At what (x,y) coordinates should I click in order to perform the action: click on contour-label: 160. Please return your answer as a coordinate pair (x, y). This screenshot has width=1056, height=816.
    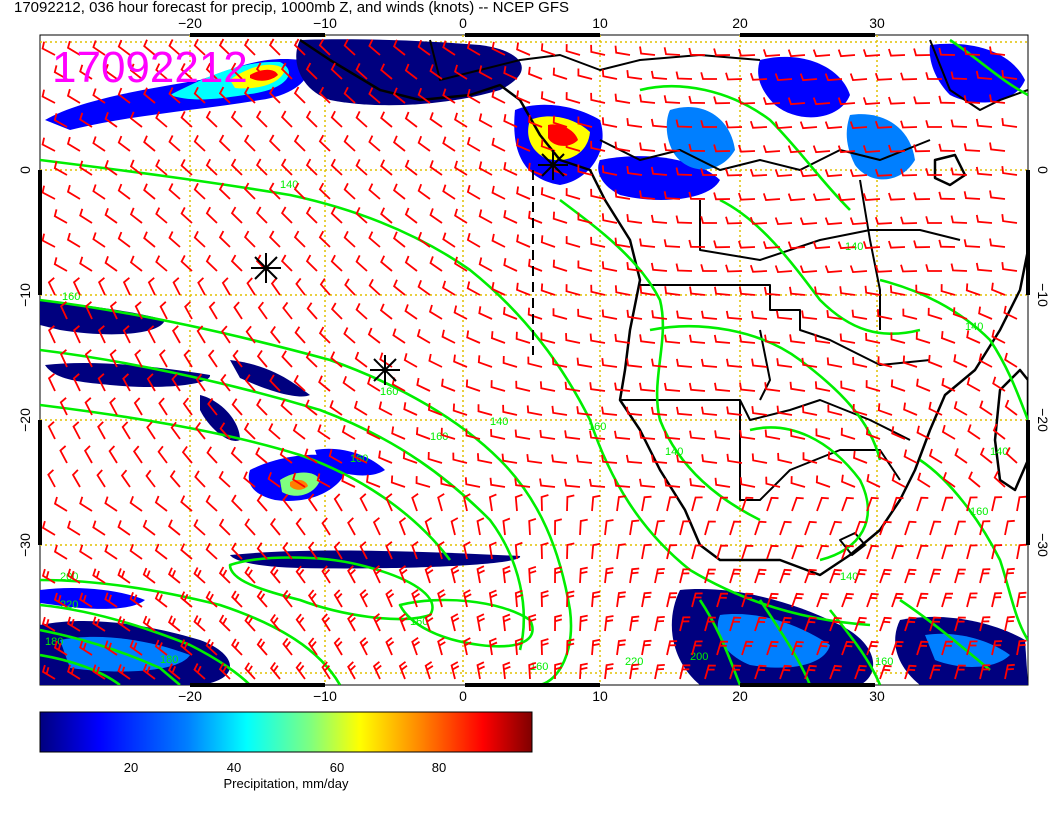
    Looking at the image, I should click on (419, 622).